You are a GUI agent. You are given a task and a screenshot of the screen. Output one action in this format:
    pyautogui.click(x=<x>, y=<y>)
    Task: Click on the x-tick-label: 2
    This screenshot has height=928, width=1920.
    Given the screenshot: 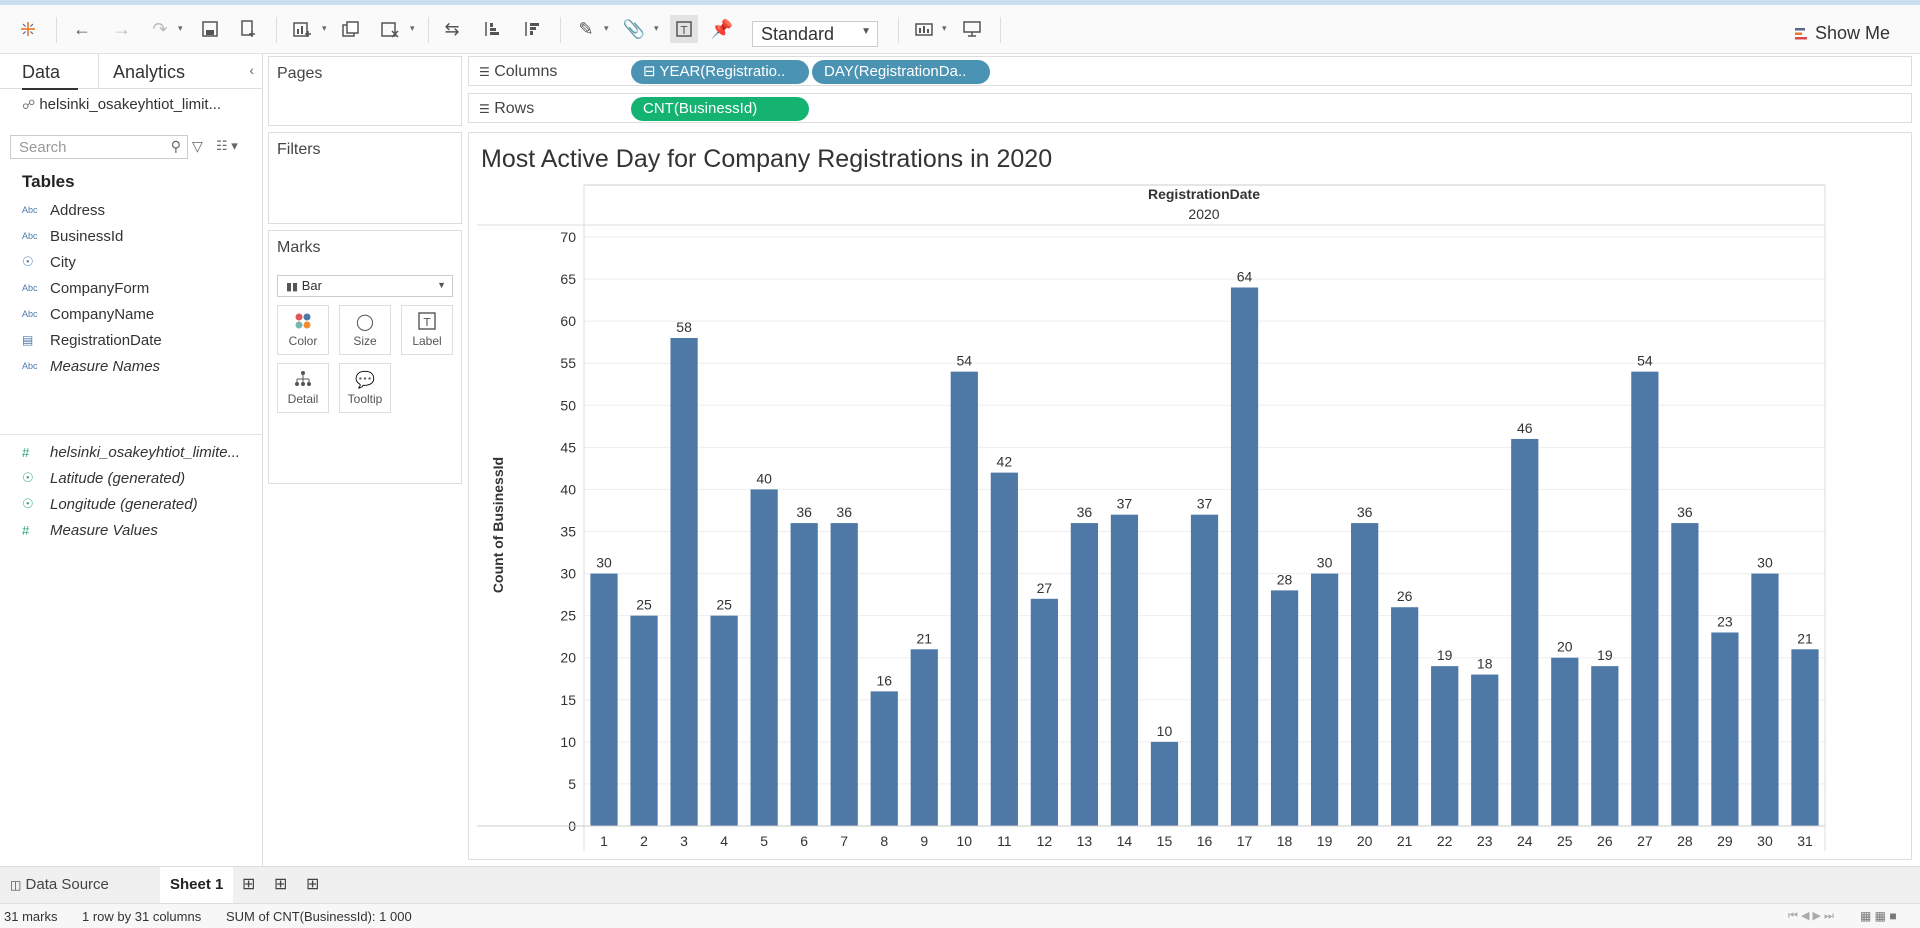 What is the action you would take?
    pyautogui.click(x=644, y=841)
    